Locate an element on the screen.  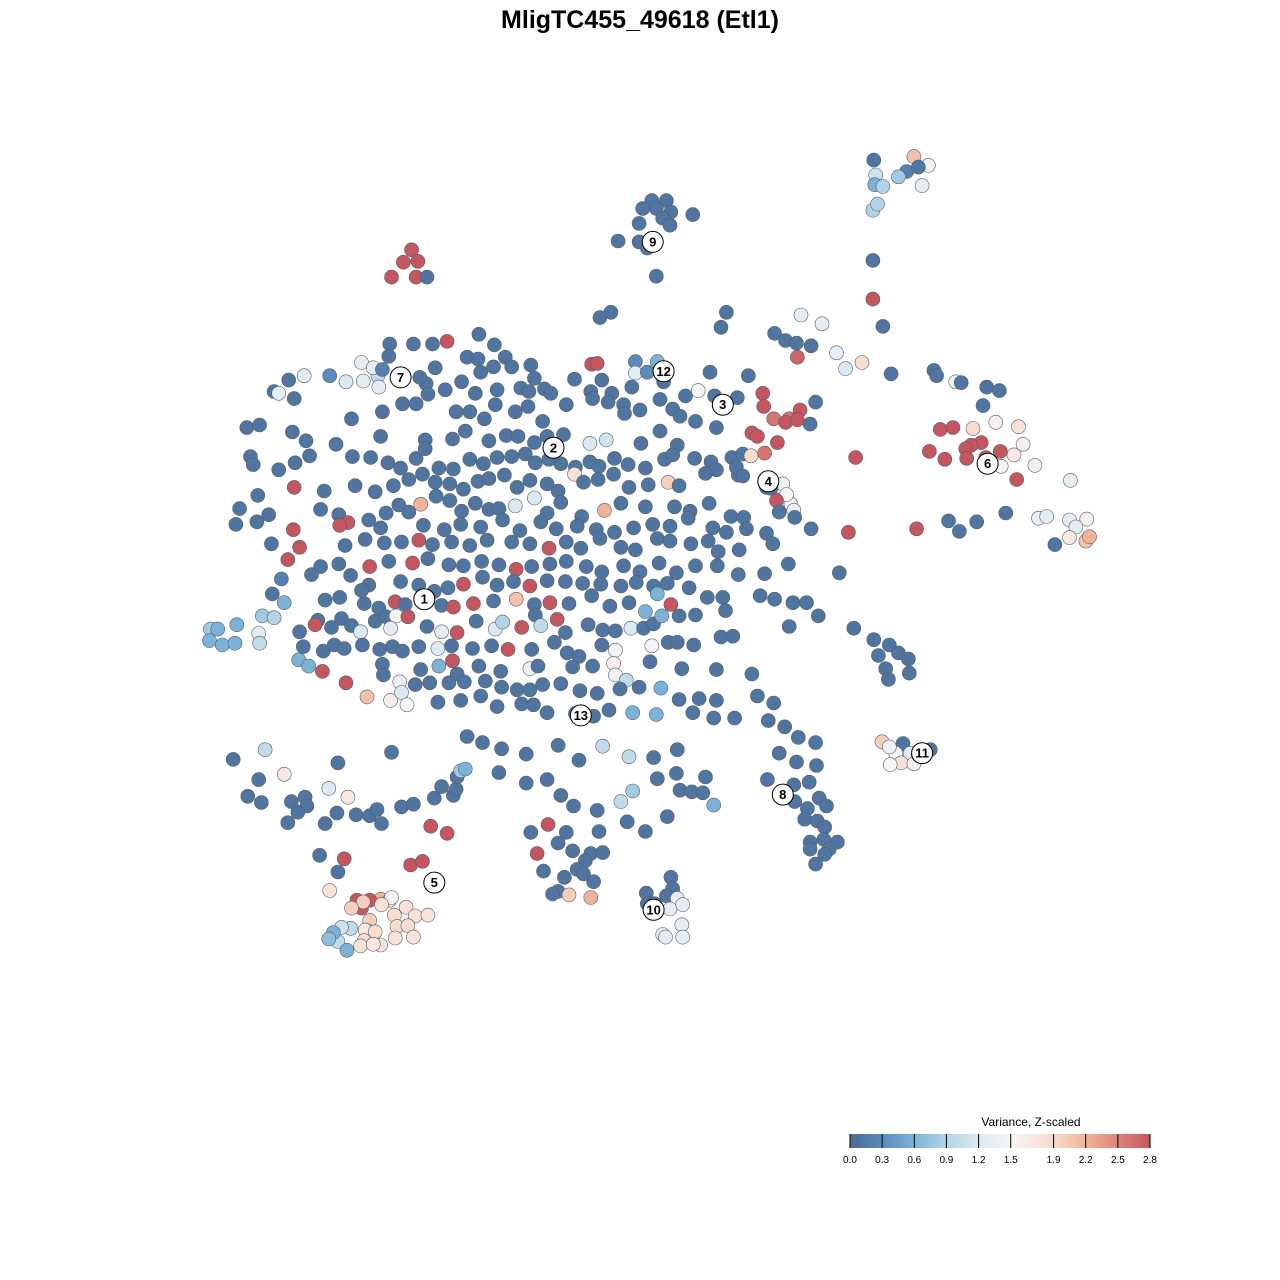
legend-tick-label: 1.5 is located at coordinates (1011, 1160).